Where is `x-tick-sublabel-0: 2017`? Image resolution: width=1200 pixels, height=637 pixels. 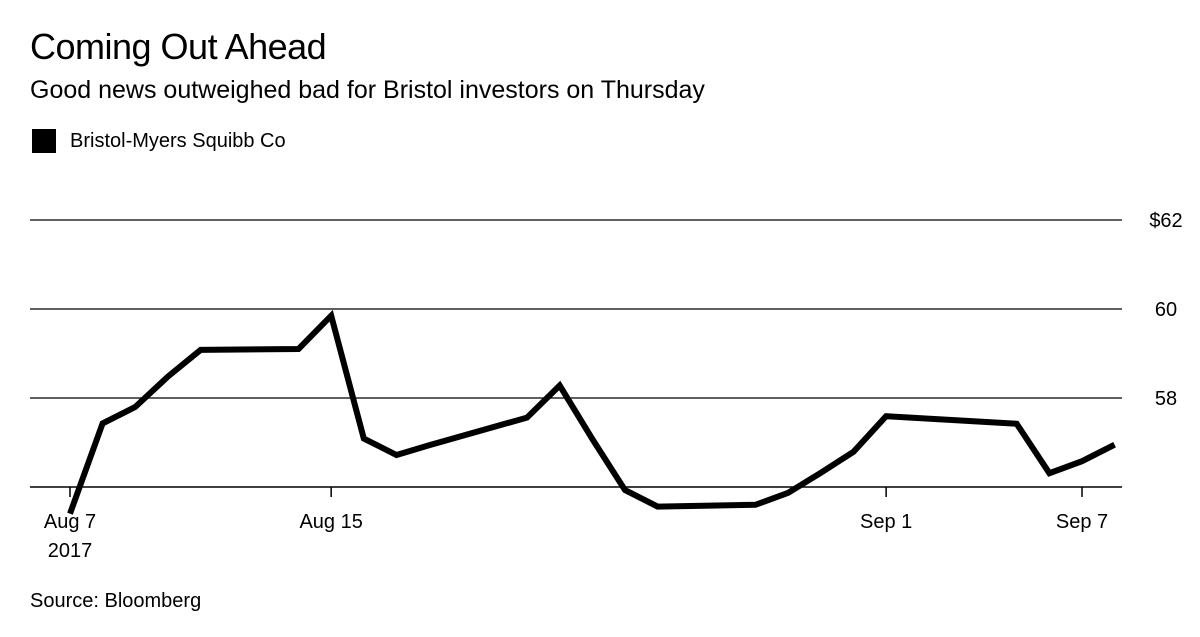 x-tick-sublabel-0: 2017 is located at coordinates (70, 551).